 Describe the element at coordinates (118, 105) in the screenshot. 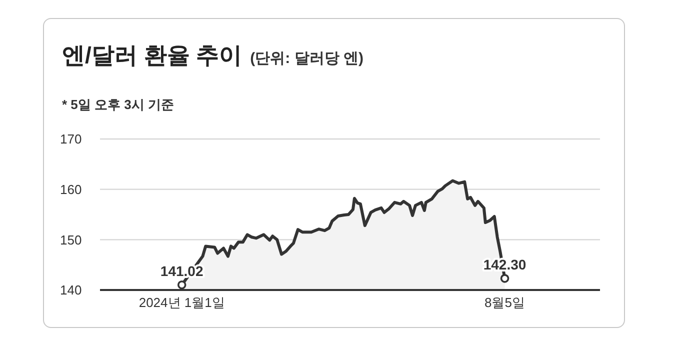

I see `text: * 5일 오후 3시 기준` at that location.